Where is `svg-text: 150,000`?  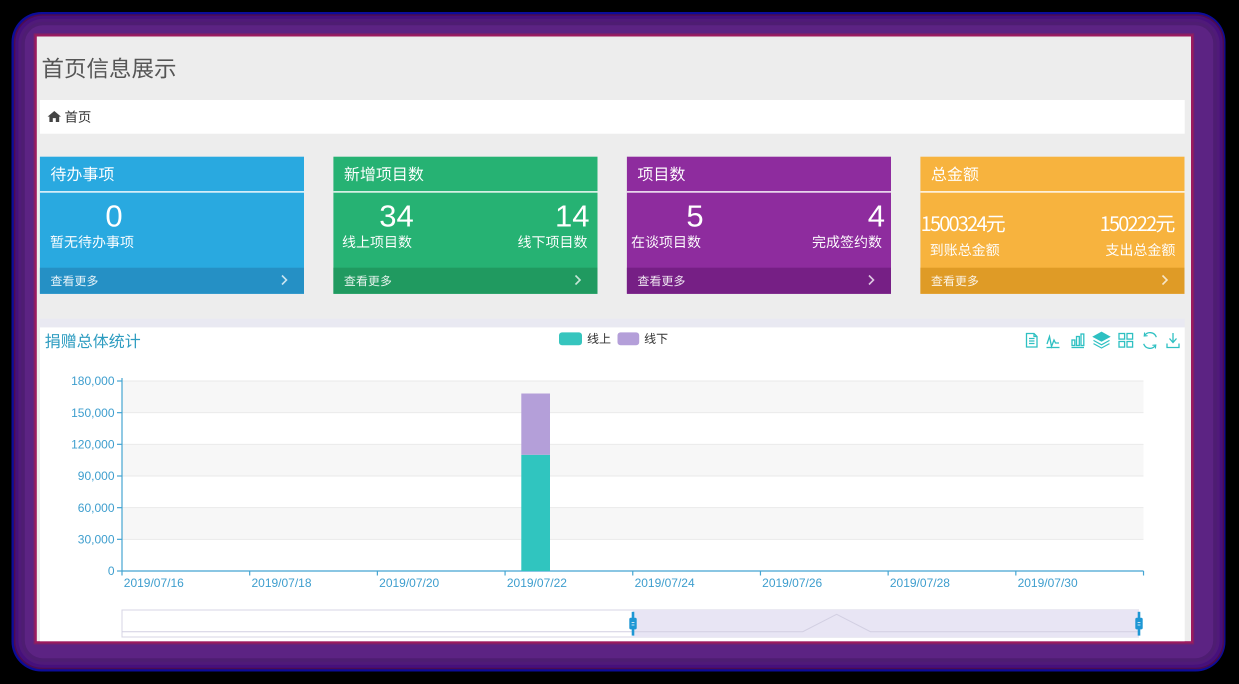 svg-text: 150,000 is located at coordinates (93, 413).